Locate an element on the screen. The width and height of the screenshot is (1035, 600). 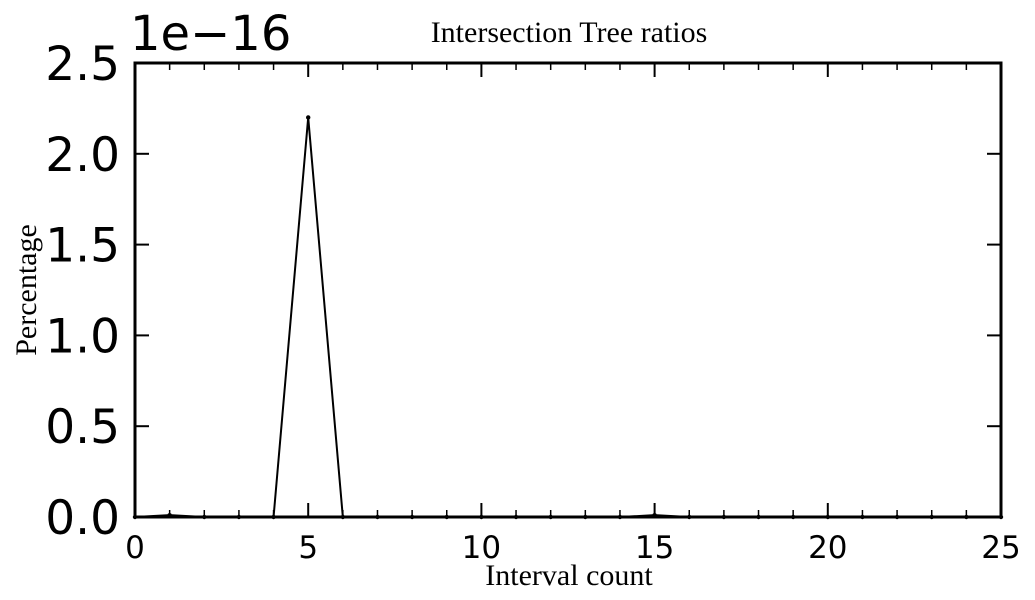
x-tick-label: 15 is located at coordinates (654, 548).